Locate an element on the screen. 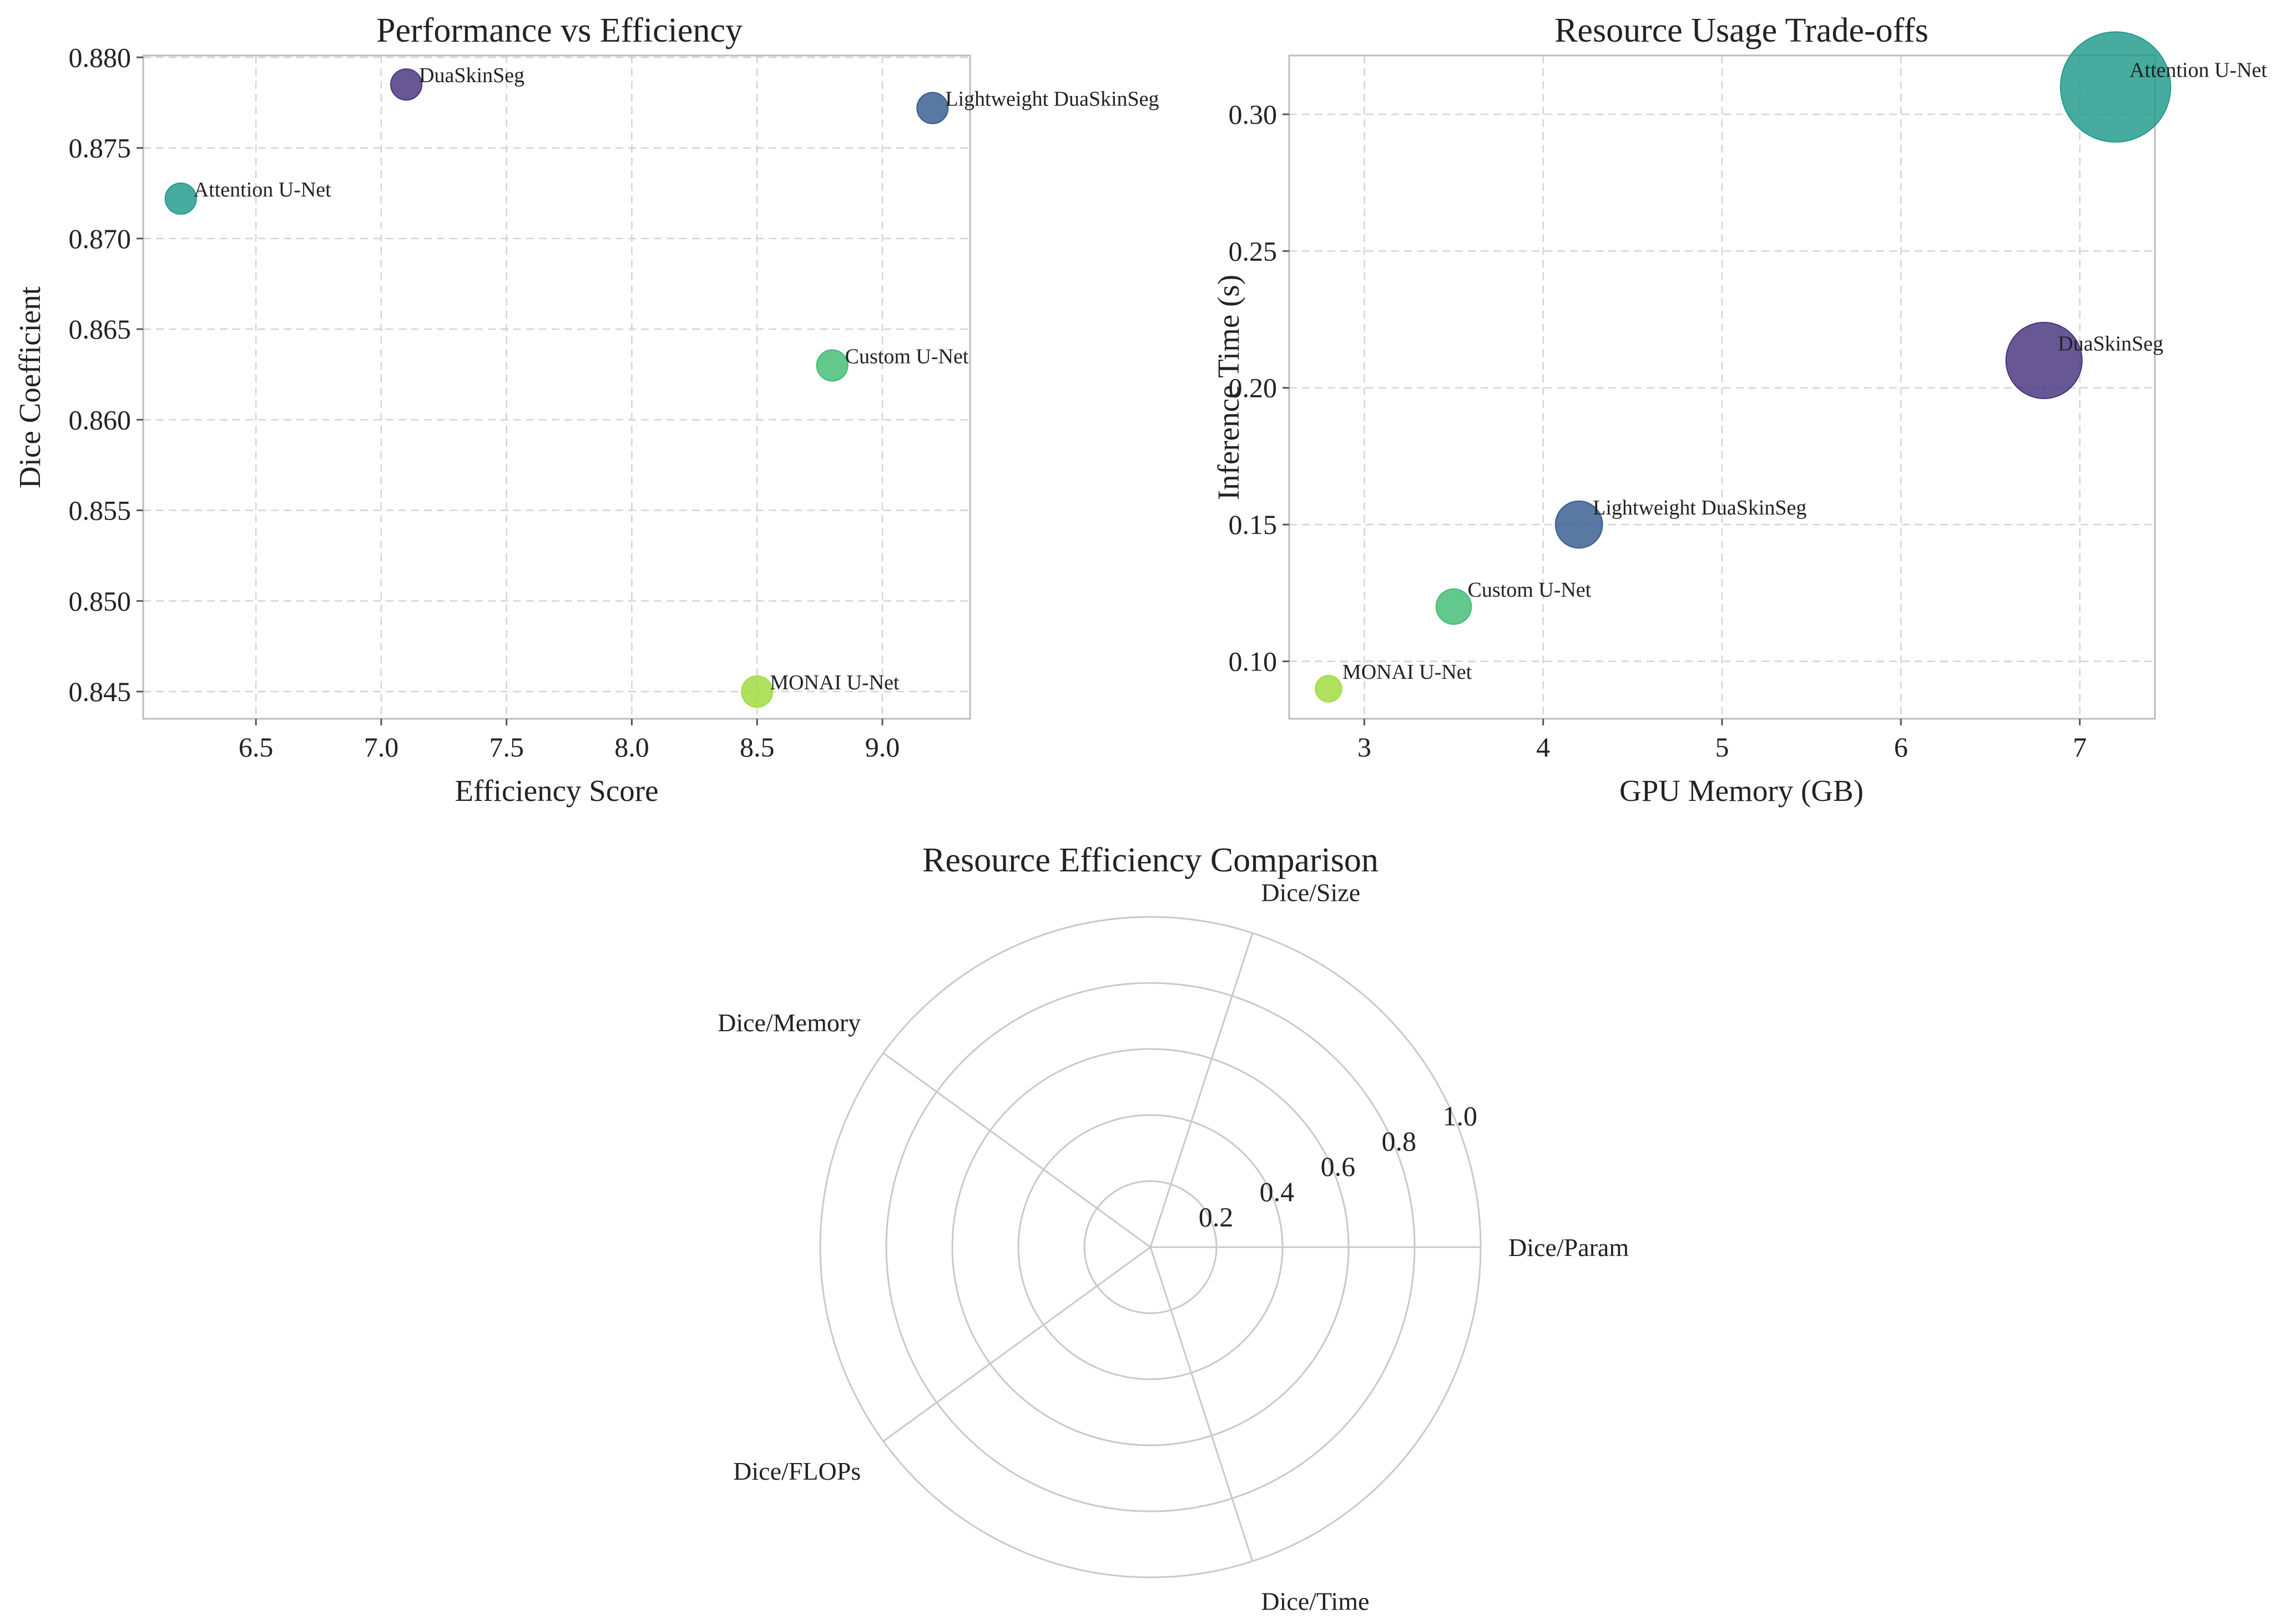 The height and width of the screenshot is (1624, 2292). y-tick-label: 0.880 is located at coordinates (100, 57).